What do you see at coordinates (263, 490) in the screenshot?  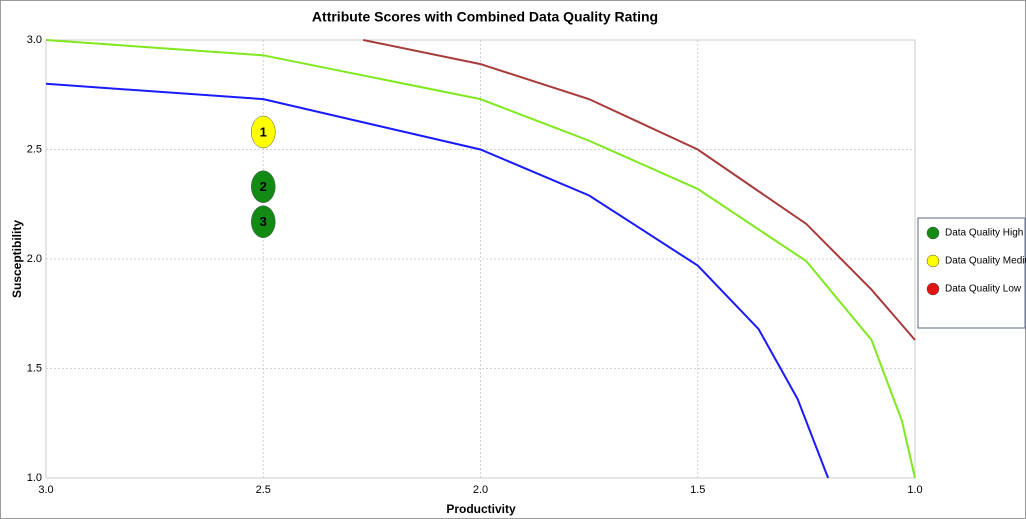 I see `x-tick-label: 2.5` at bounding box center [263, 490].